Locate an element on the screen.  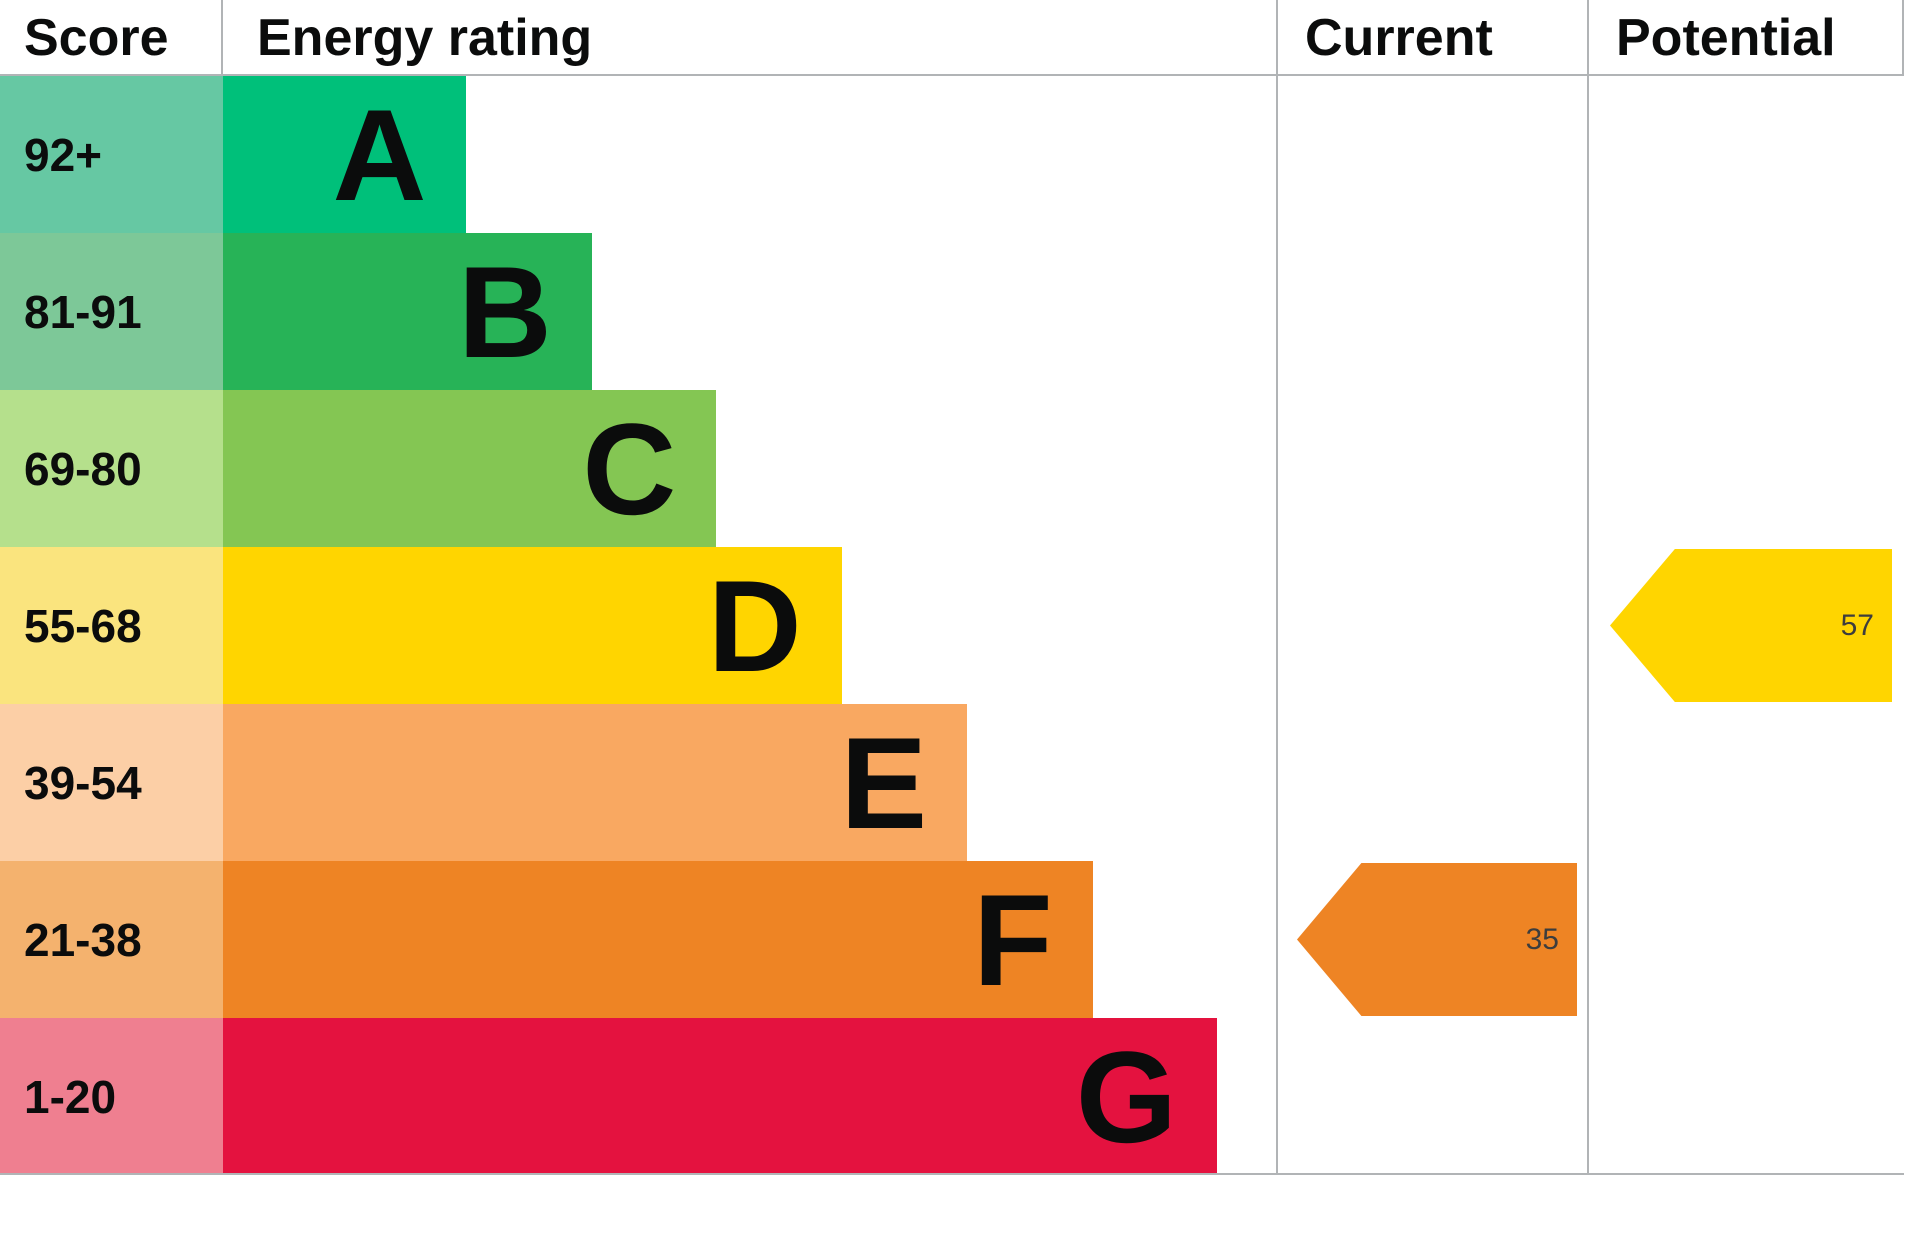
band-row-c: 69-80 C is located at coordinates (638, 468).